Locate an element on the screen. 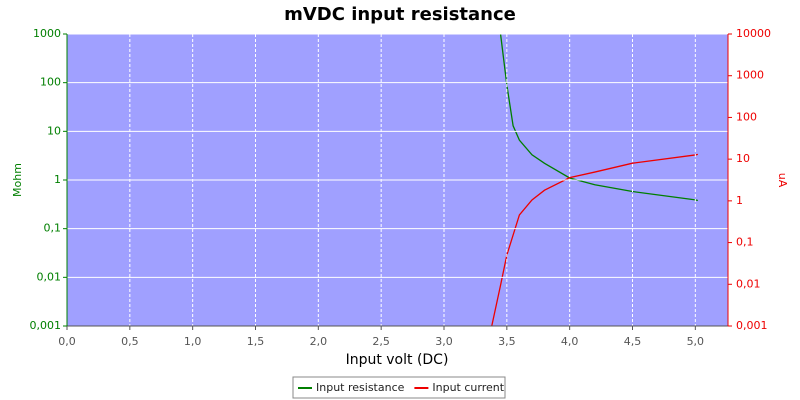 The width and height of the screenshot is (800, 400). y-tick-label: 1000 is located at coordinates (47, 33).